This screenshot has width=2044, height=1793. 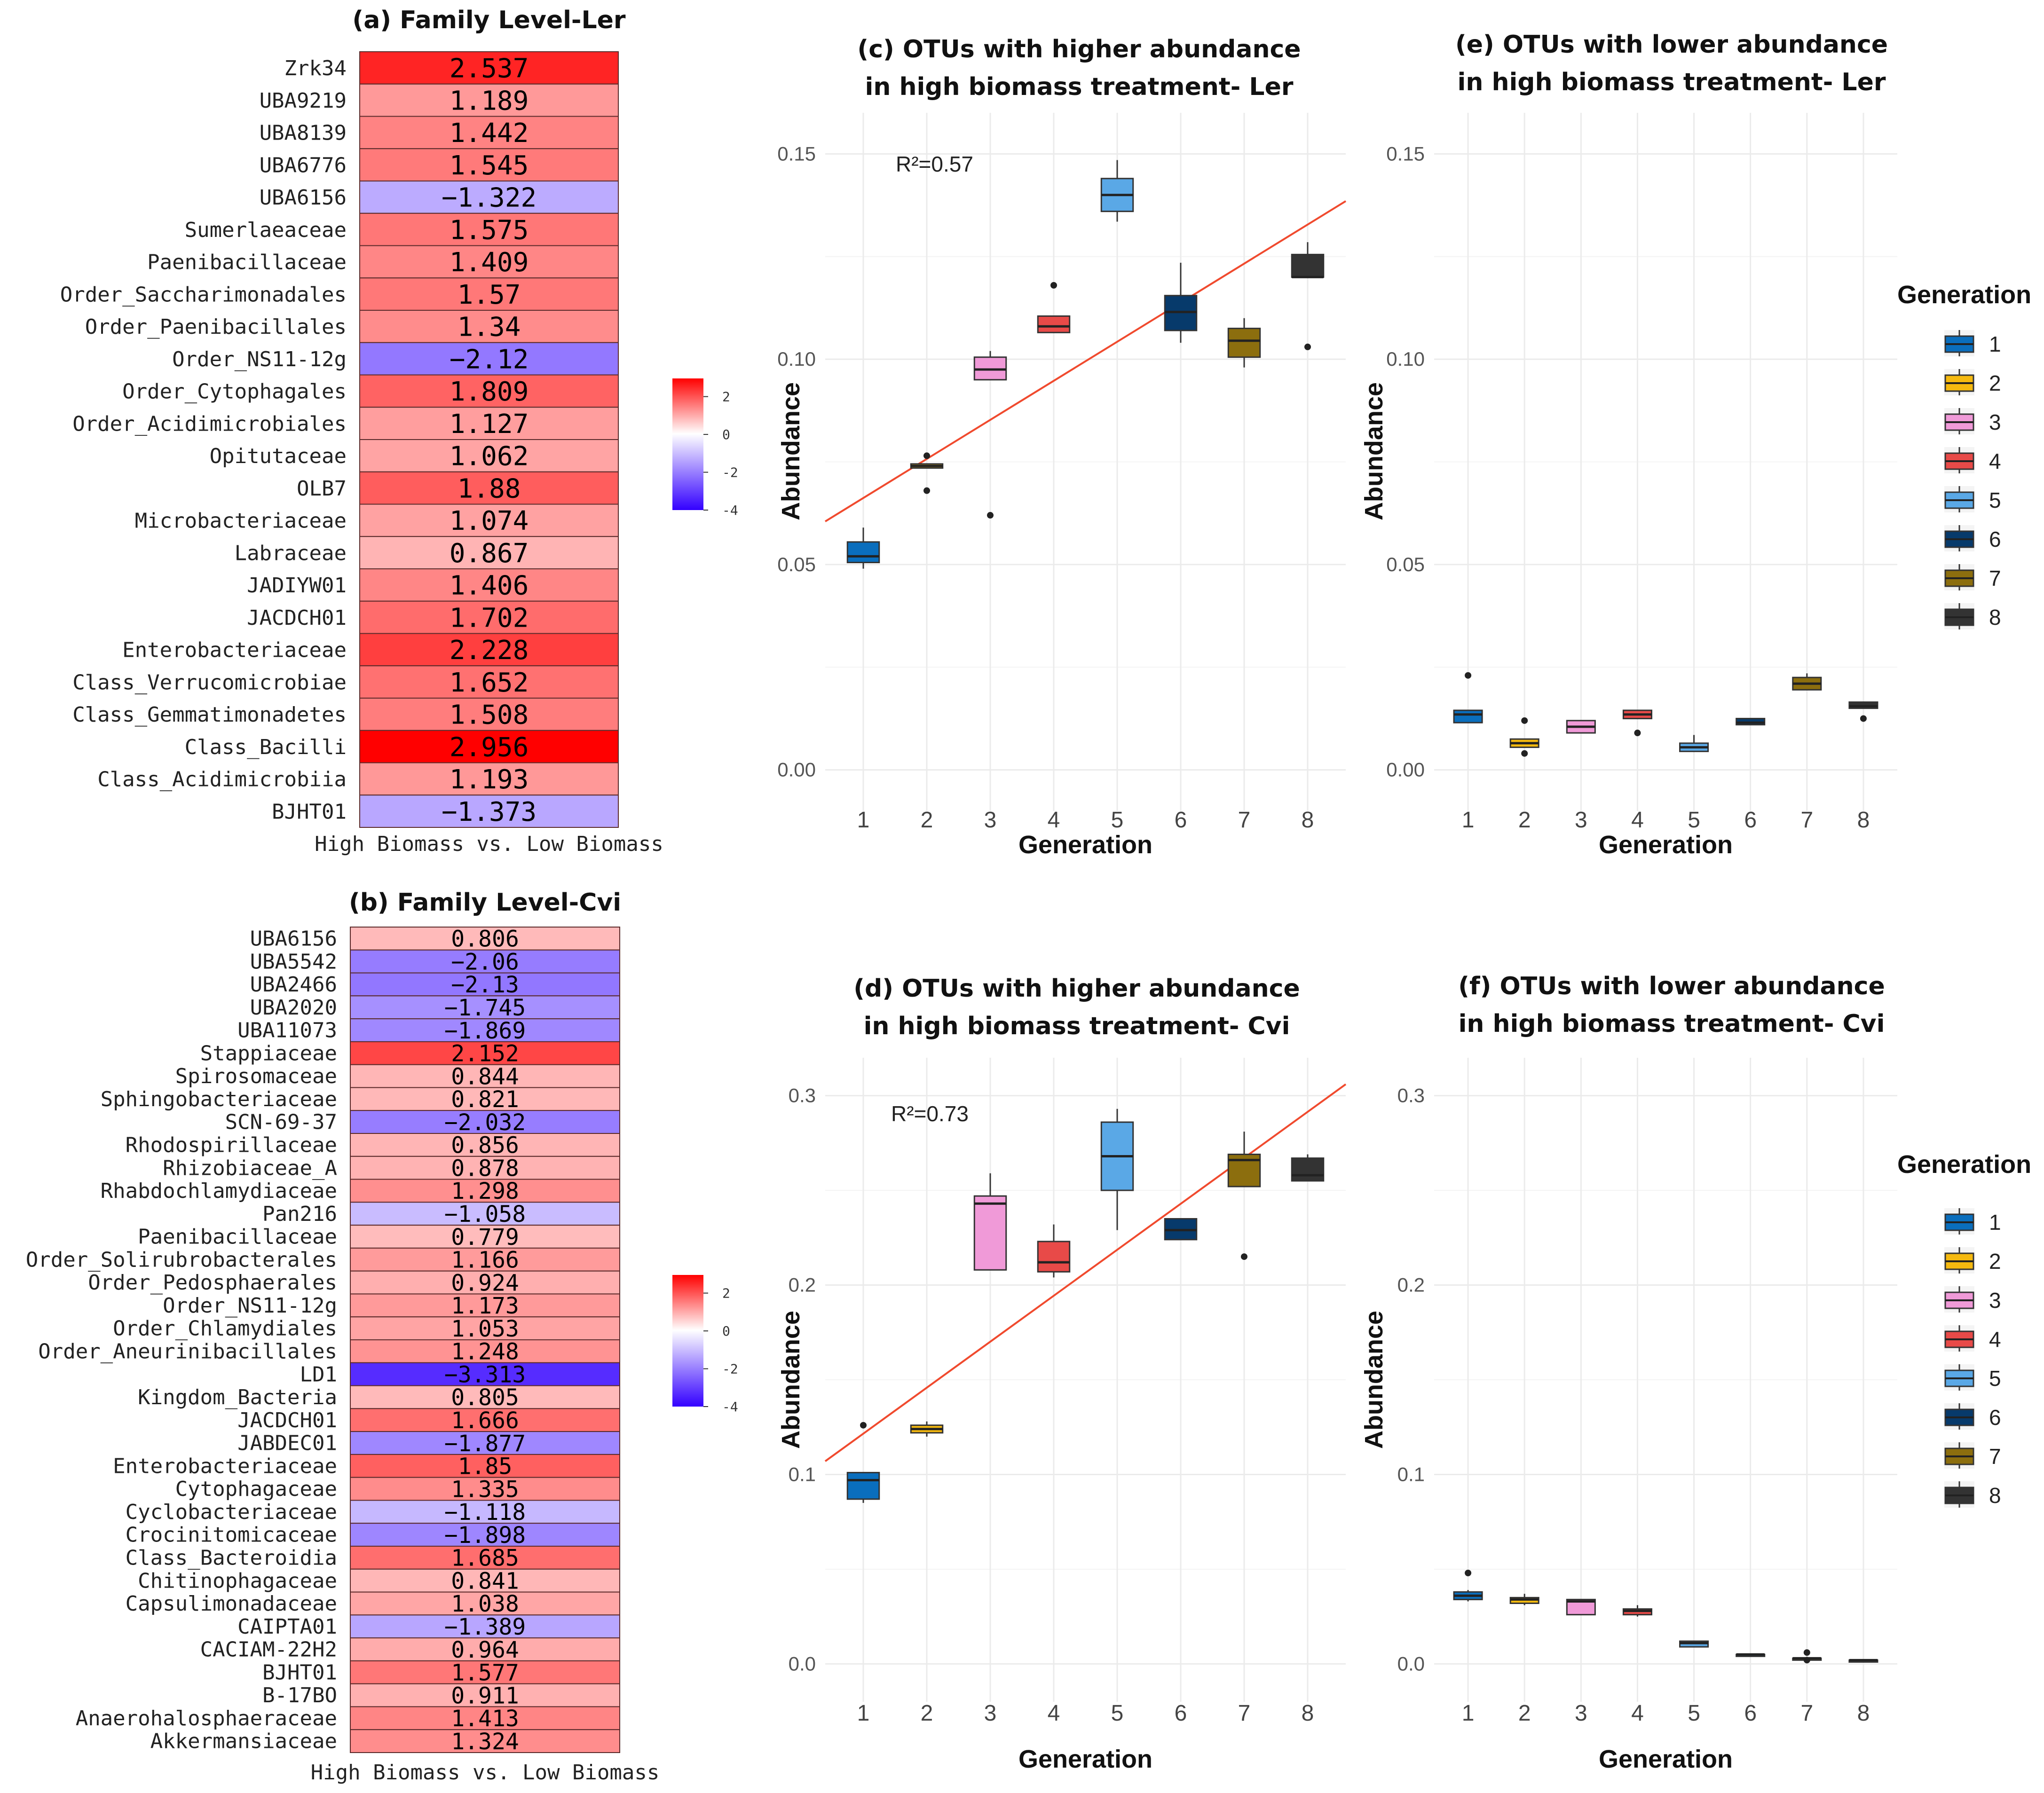 What do you see at coordinates (1411, 1664) in the screenshot?
I see `y-tick-label: 0.0` at bounding box center [1411, 1664].